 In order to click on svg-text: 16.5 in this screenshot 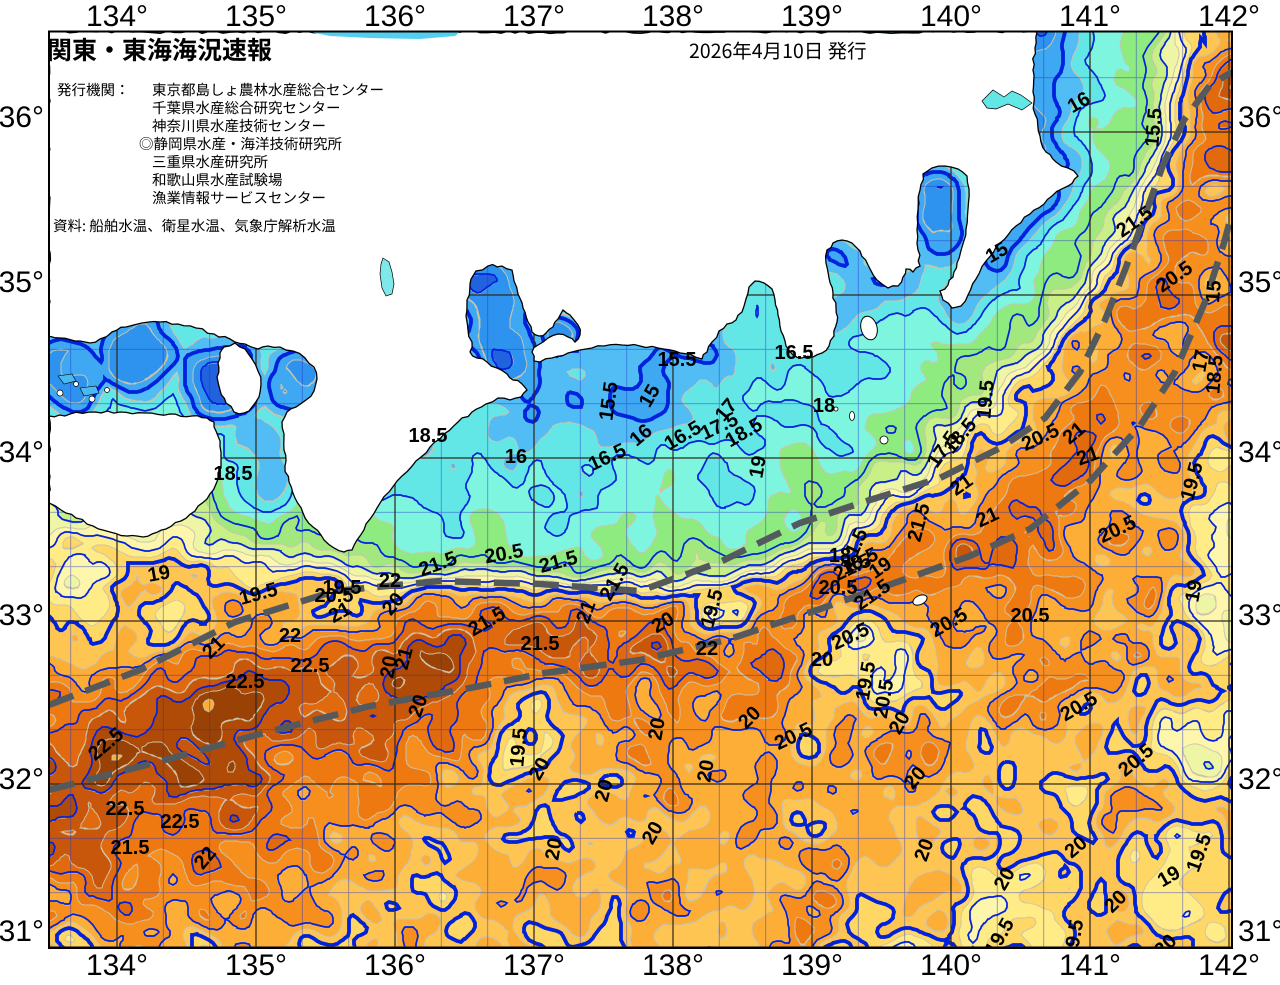, I will do `click(794, 353)`.